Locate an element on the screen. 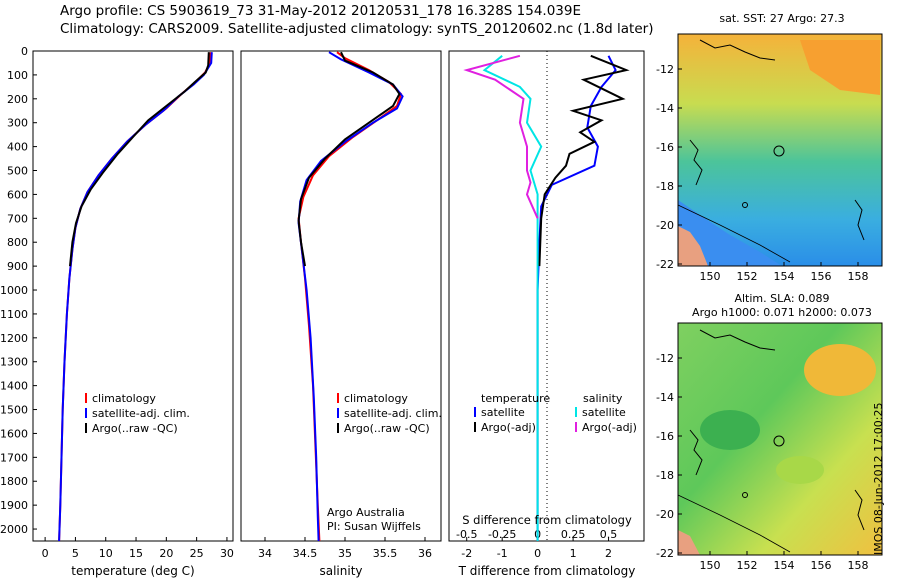 This screenshot has height=580, width=900. y-tick-label: 1300 is located at coordinates (14, 362).